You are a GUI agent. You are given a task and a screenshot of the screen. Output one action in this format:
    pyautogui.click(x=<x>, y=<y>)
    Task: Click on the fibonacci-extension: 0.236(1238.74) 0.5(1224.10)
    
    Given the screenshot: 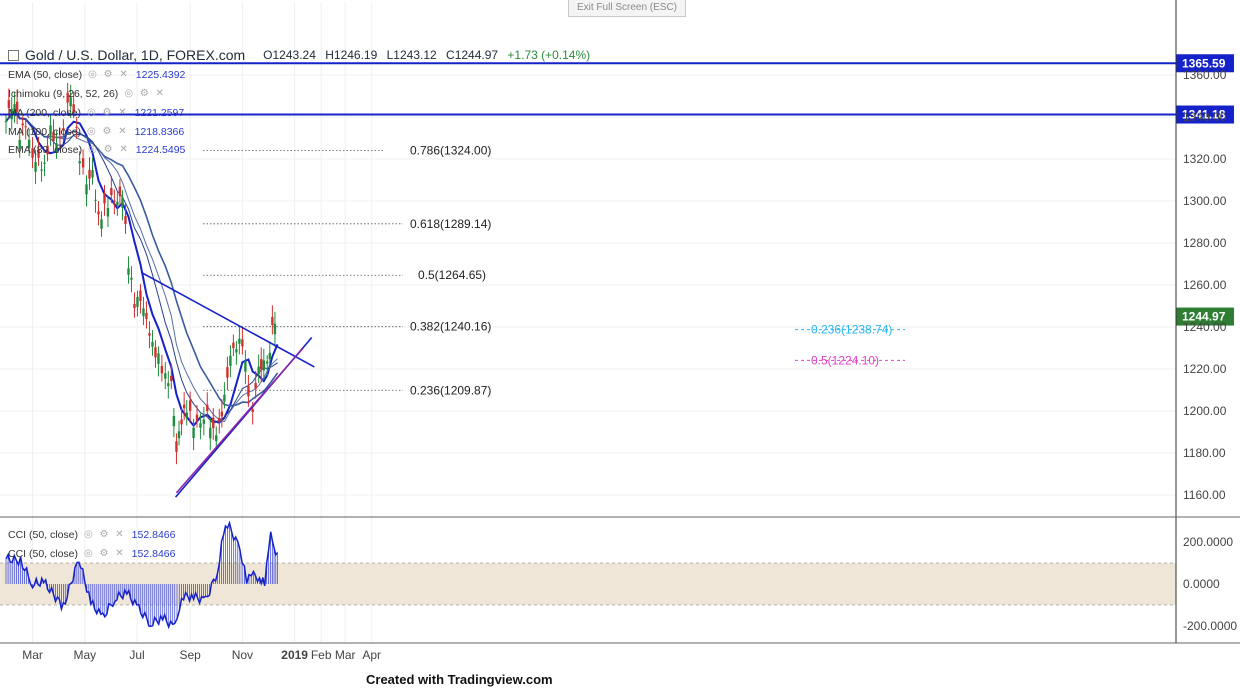 What is the action you would take?
    pyautogui.click(x=850, y=345)
    